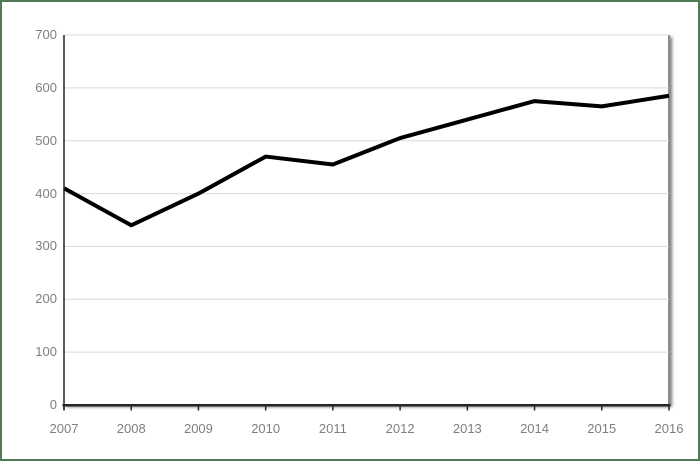 The height and width of the screenshot is (461, 700). What do you see at coordinates (266, 428) in the screenshot?
I see `x-axis-tick-label: 2010` at bounding box center [266, 428].